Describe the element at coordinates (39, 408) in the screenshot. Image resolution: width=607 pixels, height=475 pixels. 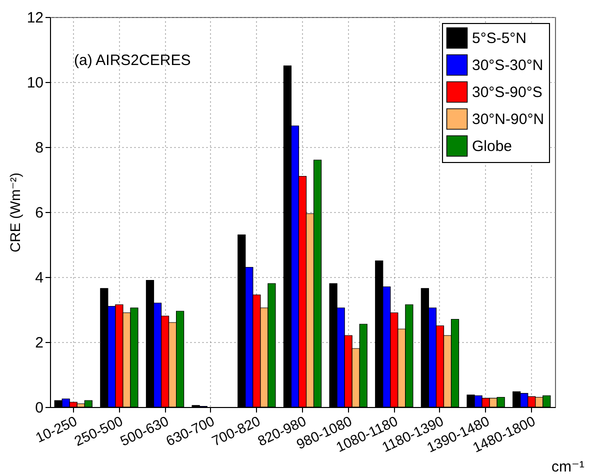
I see `y-tick-label: 0` at that location.